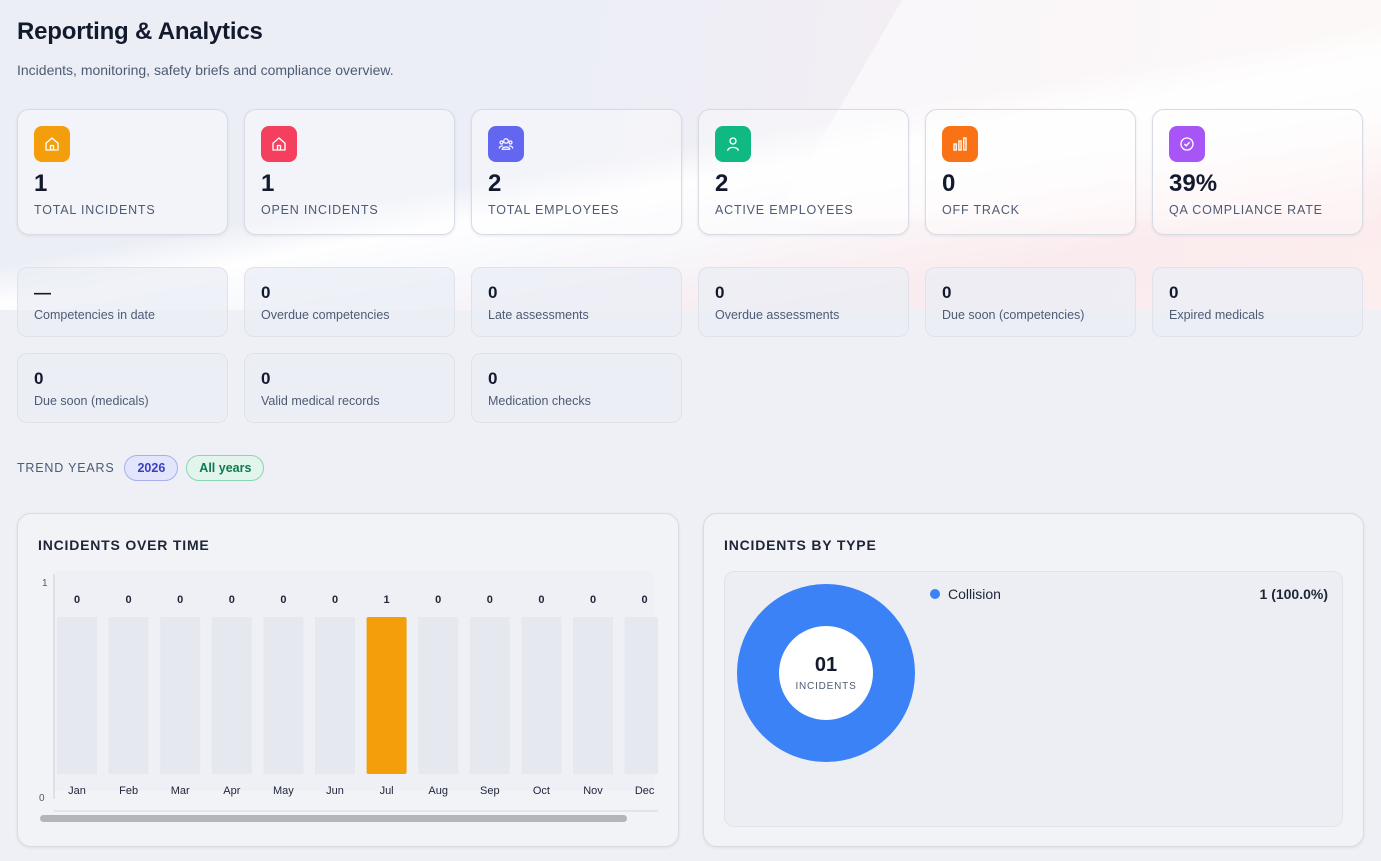 The height and width of the screenshot is (861, 1381). What do you see at coordinates (974, 594) in the screenshot?
I see `legend-name: Collision` at bounding box center [974, 594].